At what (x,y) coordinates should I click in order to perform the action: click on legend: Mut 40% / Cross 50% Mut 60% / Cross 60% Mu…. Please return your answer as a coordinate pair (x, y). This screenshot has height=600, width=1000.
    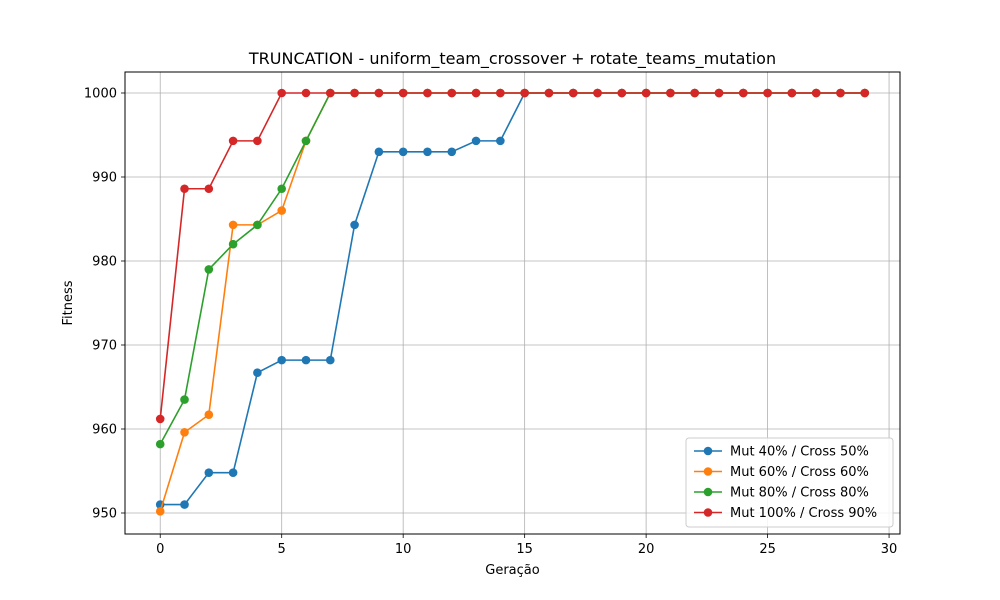
    Looking at the image, I should click on (789, 482).